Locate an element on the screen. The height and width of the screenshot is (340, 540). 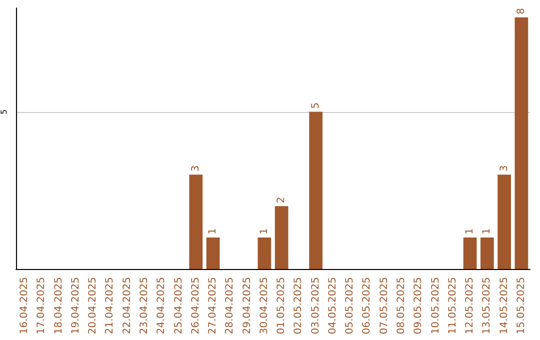
x-tick-label: 18.04.2025 is located at coordinates (58, 305).